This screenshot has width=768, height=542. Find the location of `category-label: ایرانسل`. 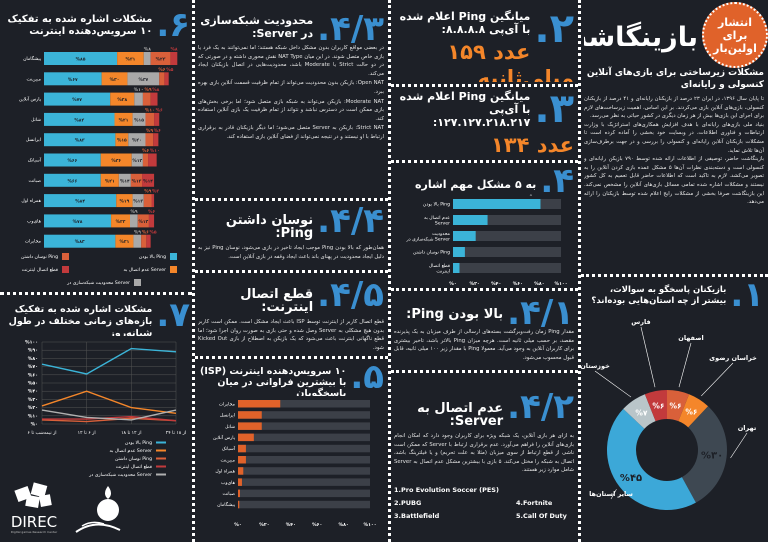

category-label: ایرانسل is located at coordinates (33, 140).